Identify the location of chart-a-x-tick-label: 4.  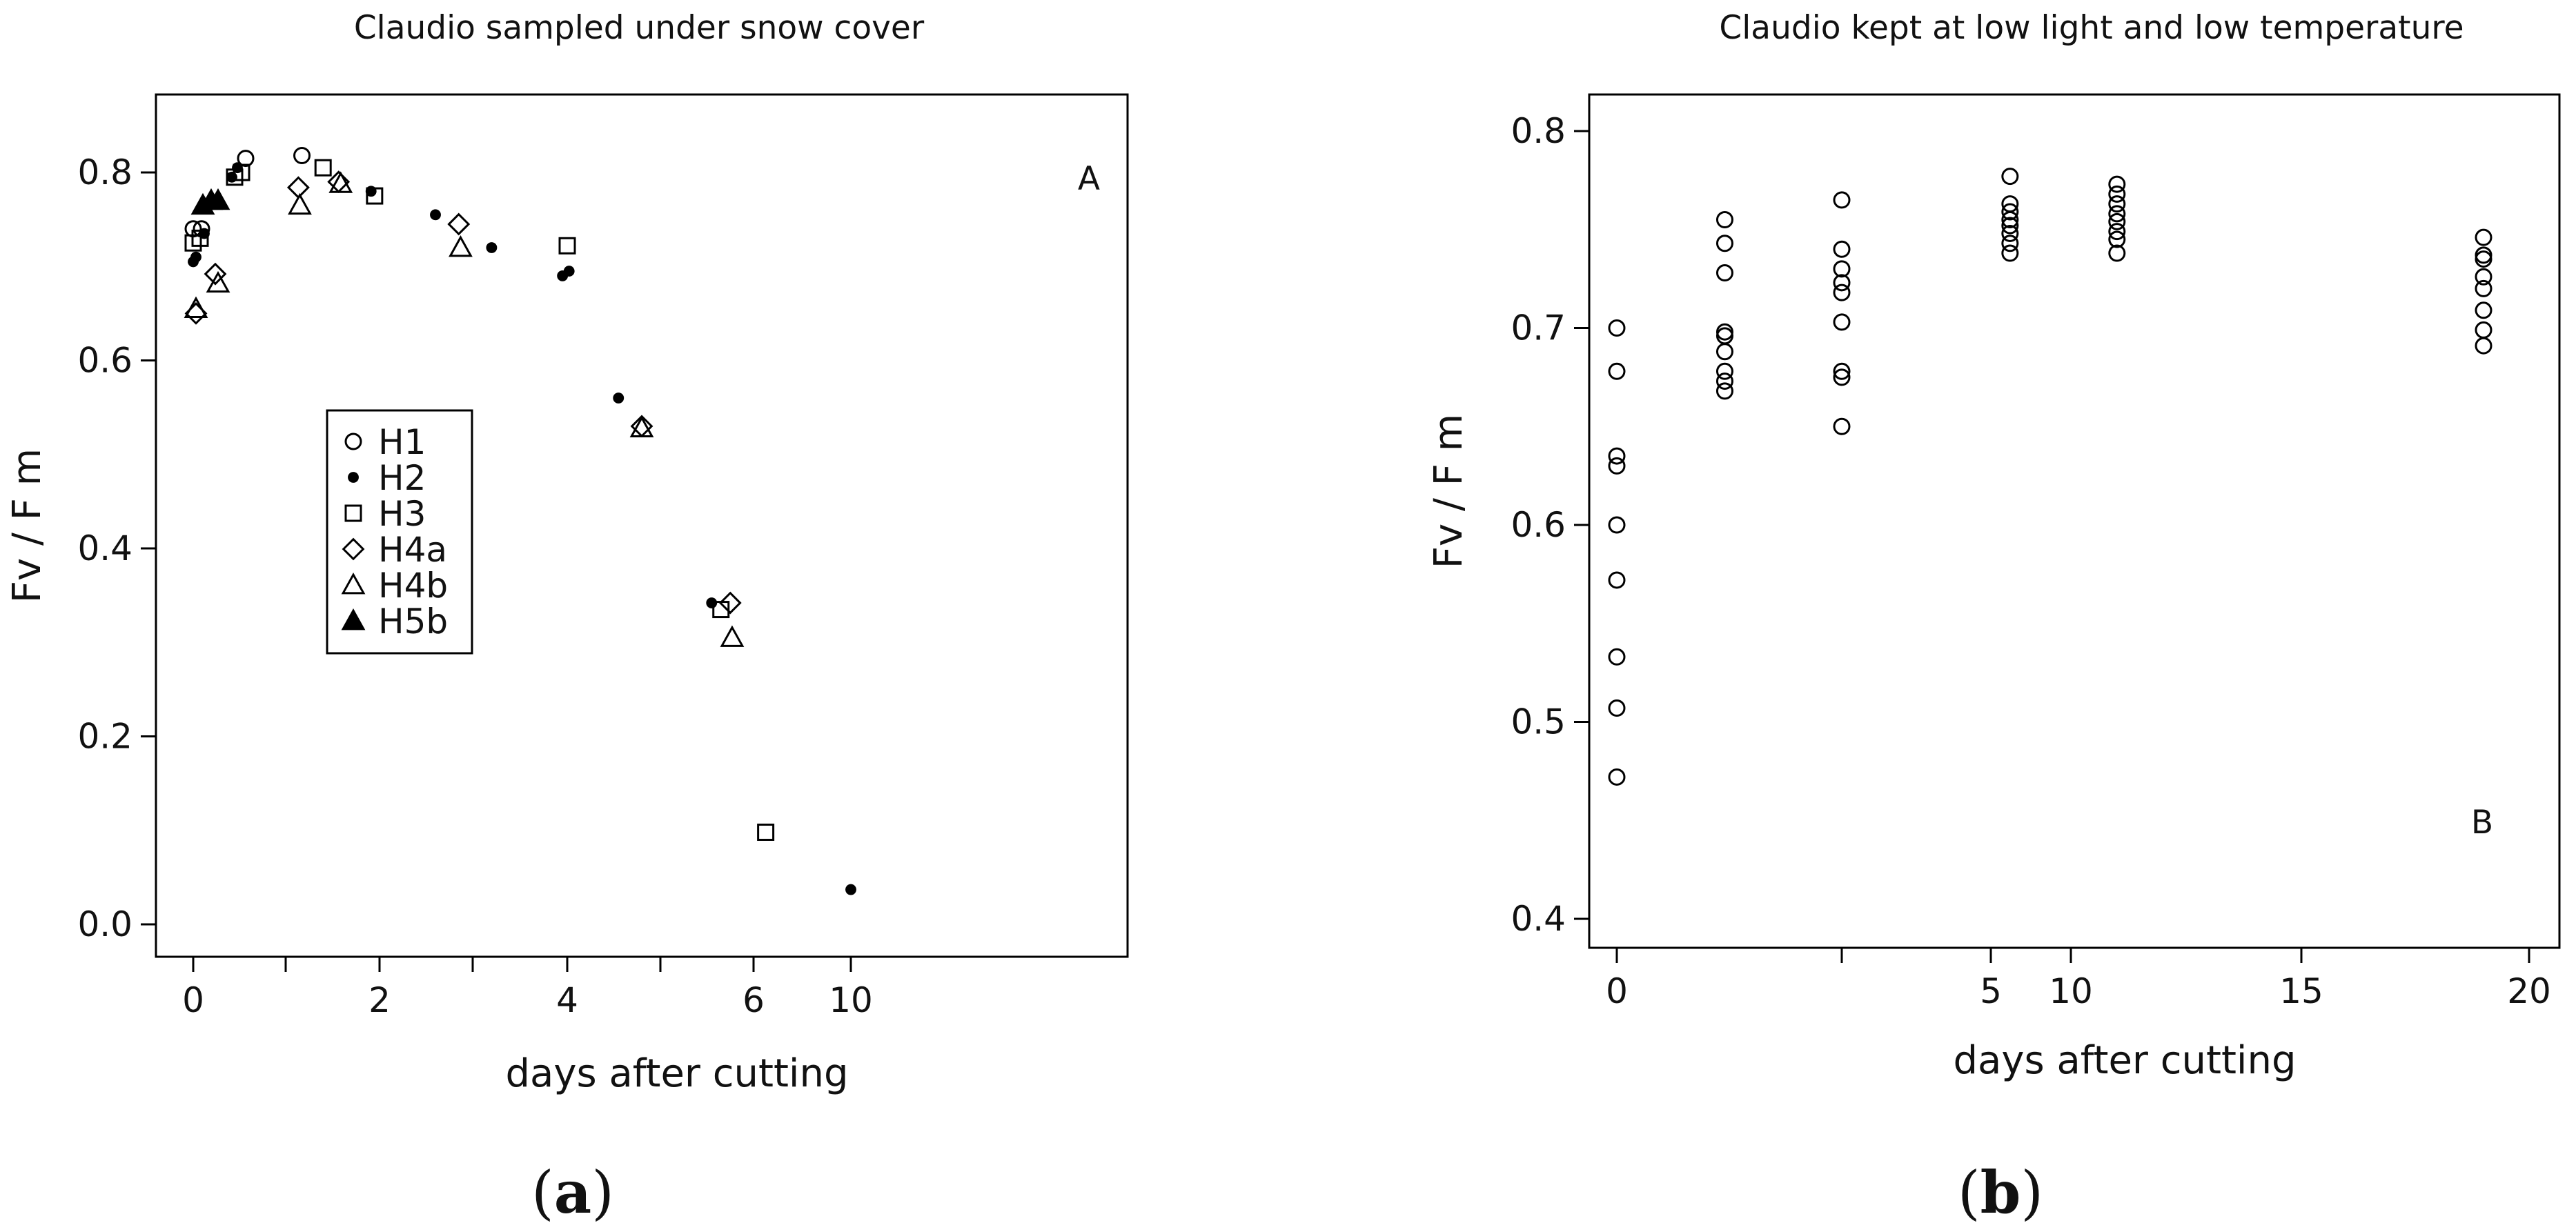
(567, 1000).